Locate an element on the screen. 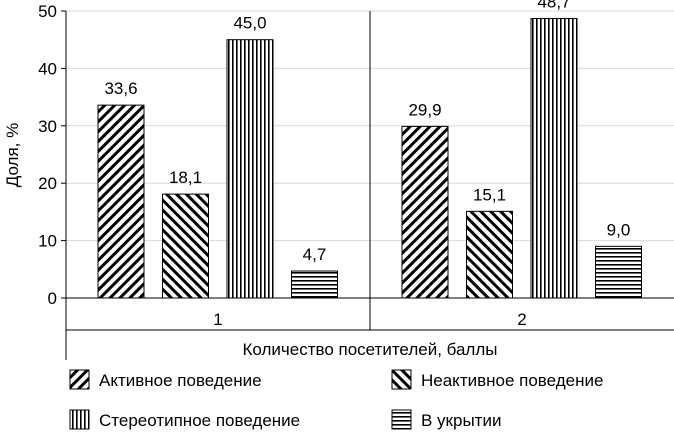 The image size is (674, 434). y-tick-label: 50 is located at coordinates (47, 11).